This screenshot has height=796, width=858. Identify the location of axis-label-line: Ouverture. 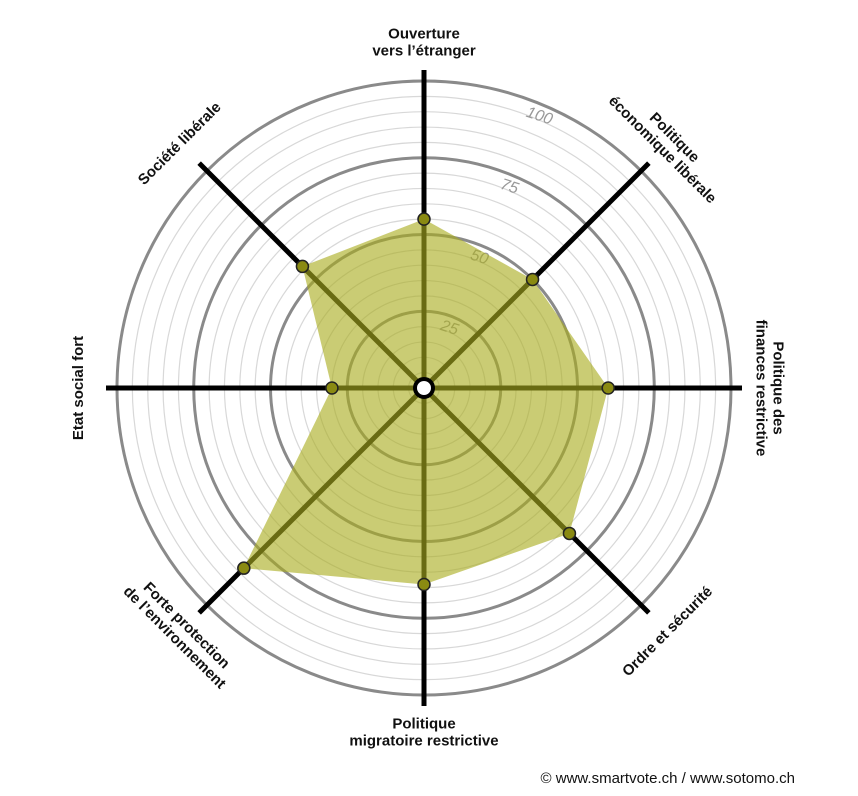
(424, 33).